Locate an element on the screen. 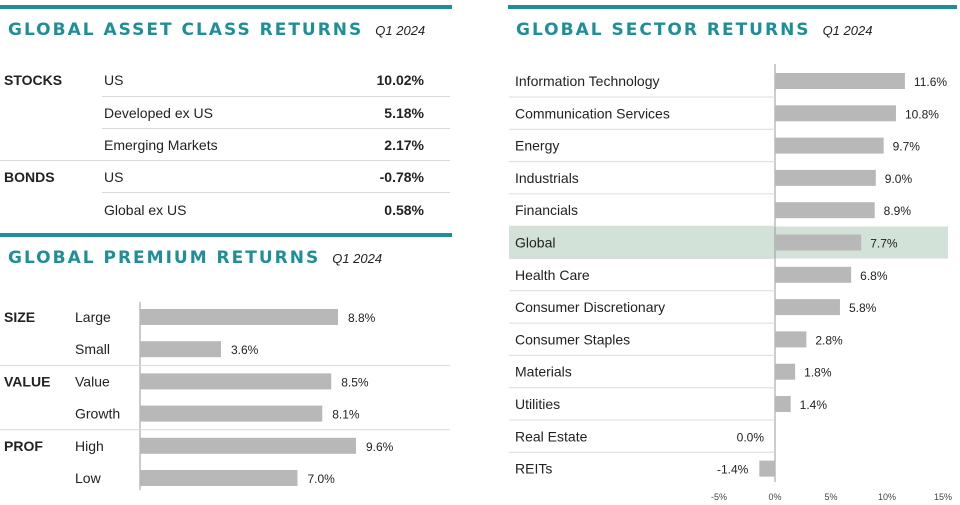 The image size is (960, 505). premium-panel-title: GLOBAL PREMIUM RETURNS Q1 2024 is located at coordinates (195, 258).